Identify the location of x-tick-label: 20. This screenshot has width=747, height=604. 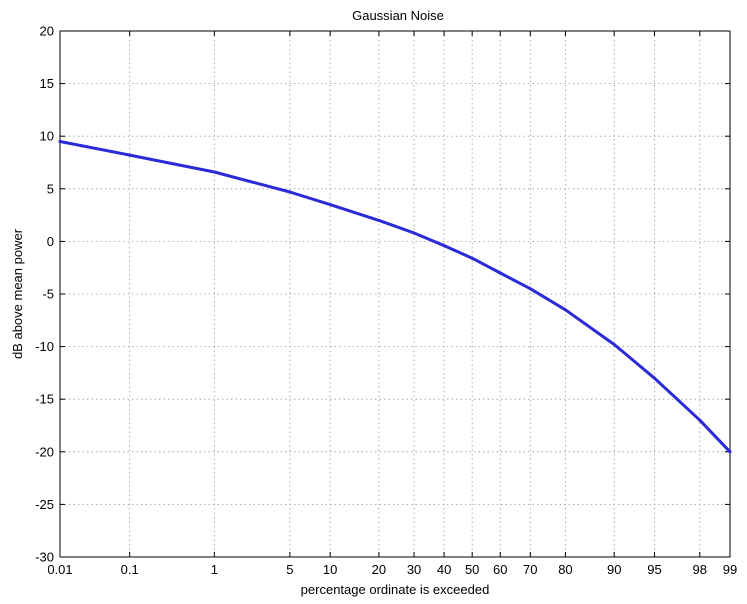
(379, 569).